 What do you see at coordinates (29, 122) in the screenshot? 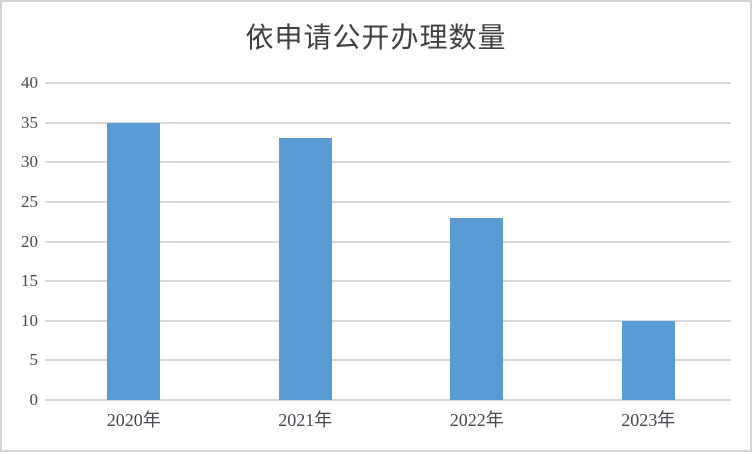
I see `y-axis-tick-label: 35` at bounding box center [29, 122].